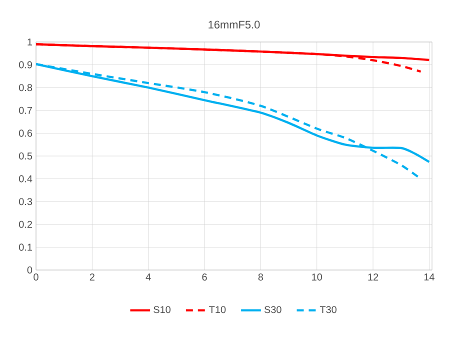 This screenshot has width=453, height=342. Describe the element at coordinates (25, 88) in the screenshot. I see `y-tick-label: 0.8` at that location.